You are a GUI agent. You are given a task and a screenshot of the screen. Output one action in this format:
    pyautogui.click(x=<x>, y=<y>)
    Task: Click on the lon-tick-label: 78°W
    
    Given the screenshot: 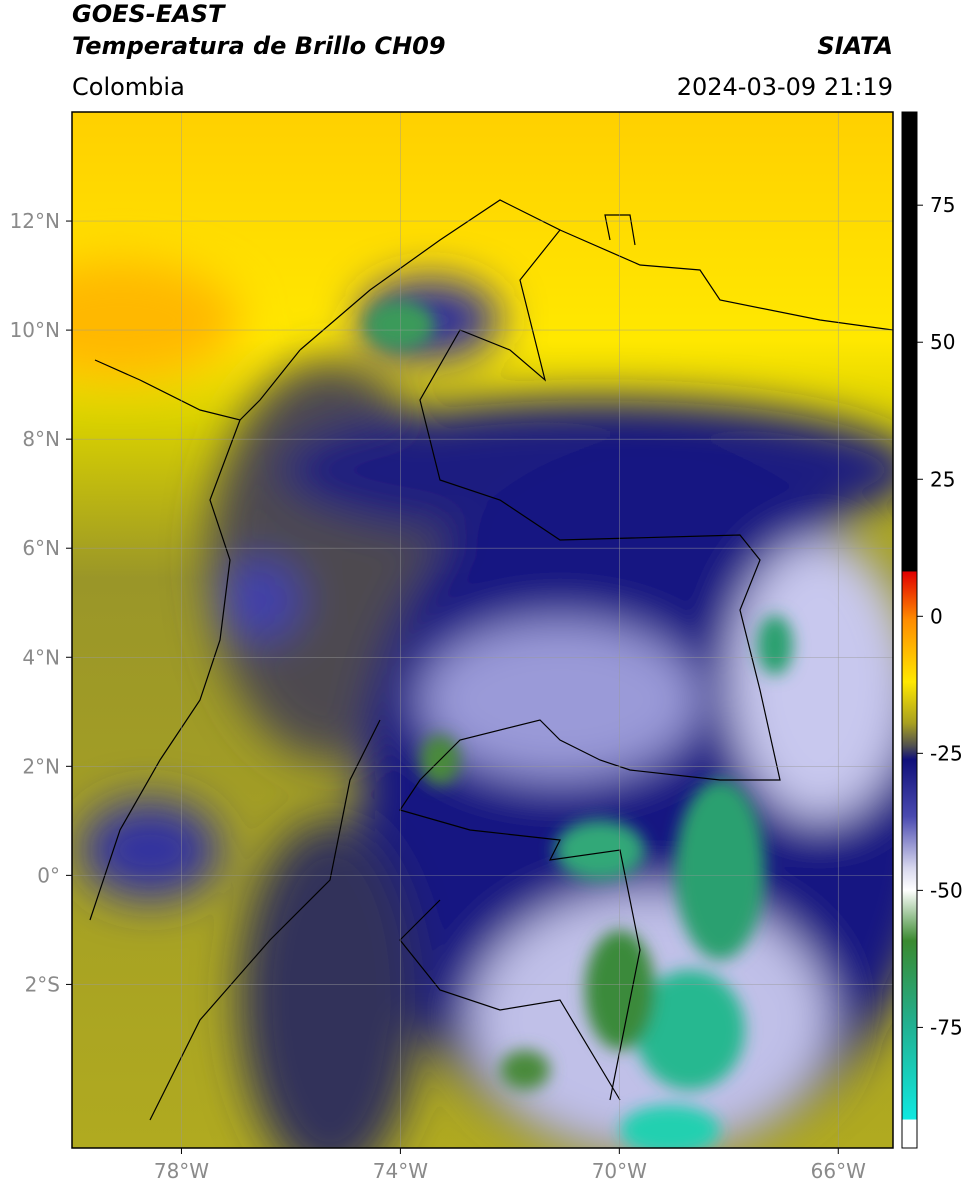 What is the action you would take?
    pyautogui.click(x=181, y=1171)
    